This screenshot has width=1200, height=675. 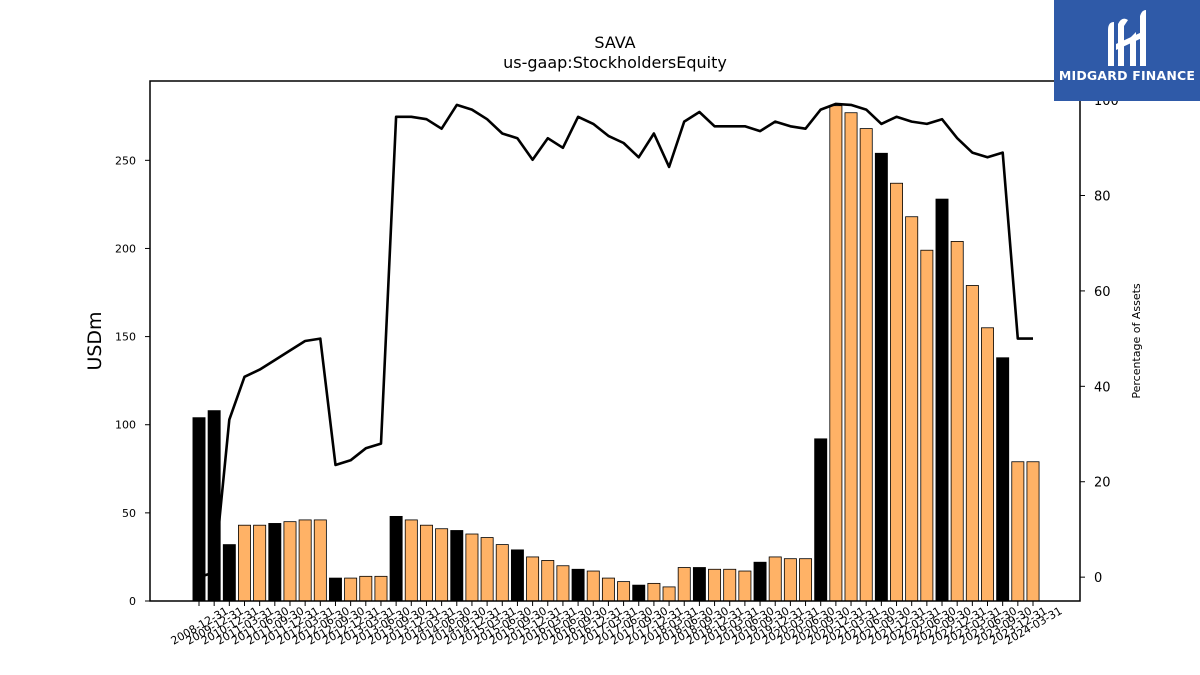 What do you see at coordinates (615, 62) in the screenshot?
I see `chart-subtitle: us-gaap:StockholdersEquity` at bounding box center [615, 62].